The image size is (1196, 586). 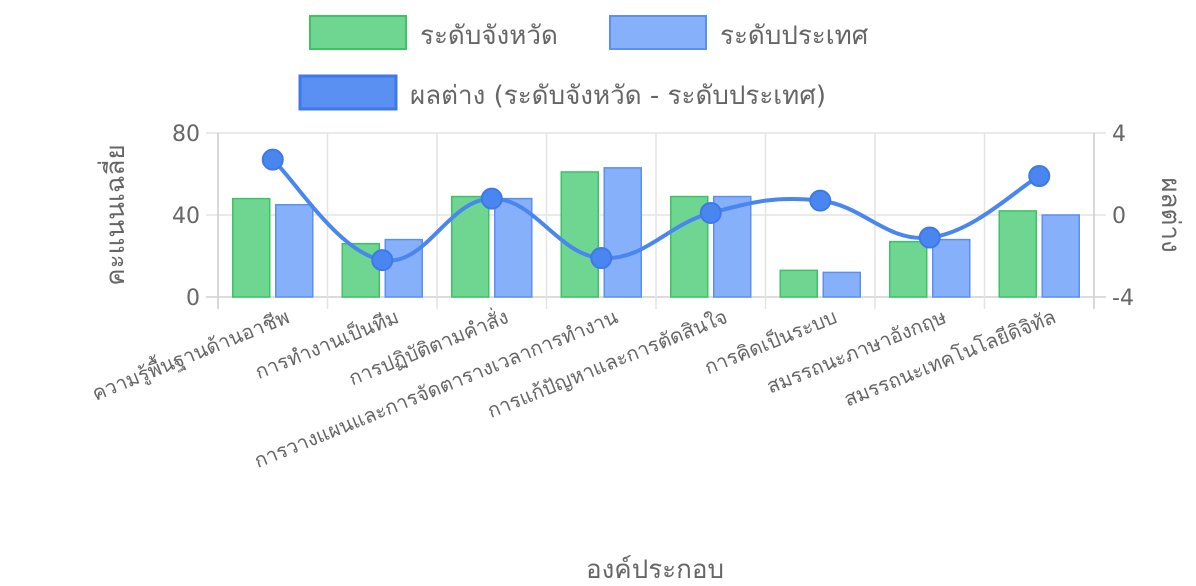 What do you see at coordinates (1123, 298) in the screenshot?
I see `y2-tick-label: -4` at bounding box center [1123, 298].